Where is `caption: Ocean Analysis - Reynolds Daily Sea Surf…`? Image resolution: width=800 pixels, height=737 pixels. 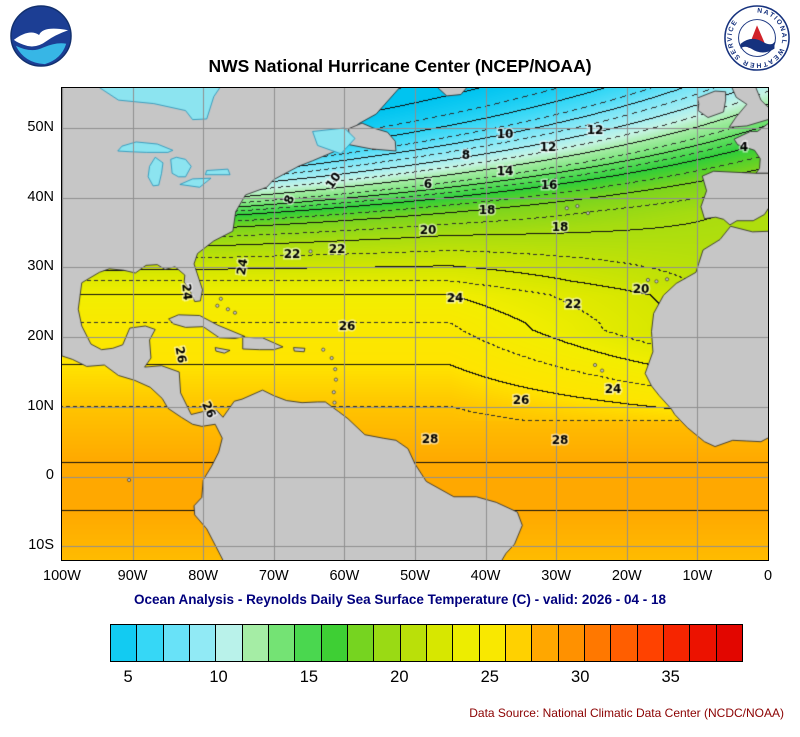 caption: Ocean Analysis - Reynolds Daily Sea Surf… is located at coordinates (400, 599).